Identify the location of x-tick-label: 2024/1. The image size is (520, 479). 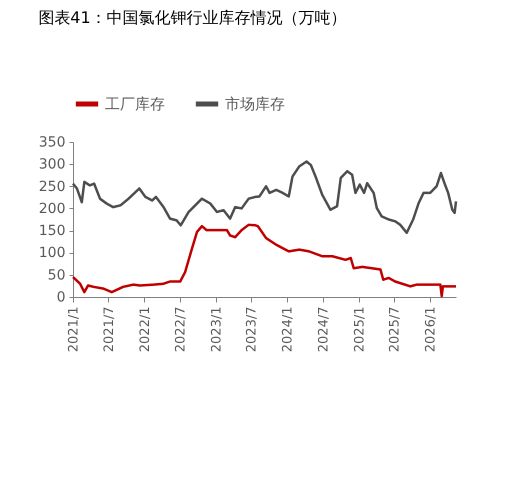
(288, 329).